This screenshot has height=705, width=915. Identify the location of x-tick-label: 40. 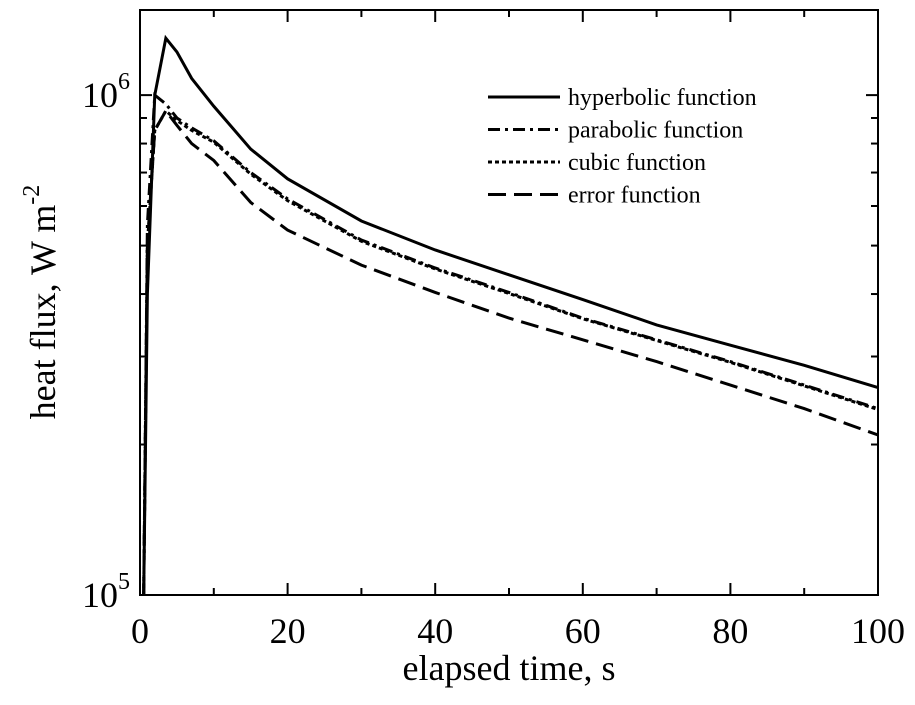
(435, 631).